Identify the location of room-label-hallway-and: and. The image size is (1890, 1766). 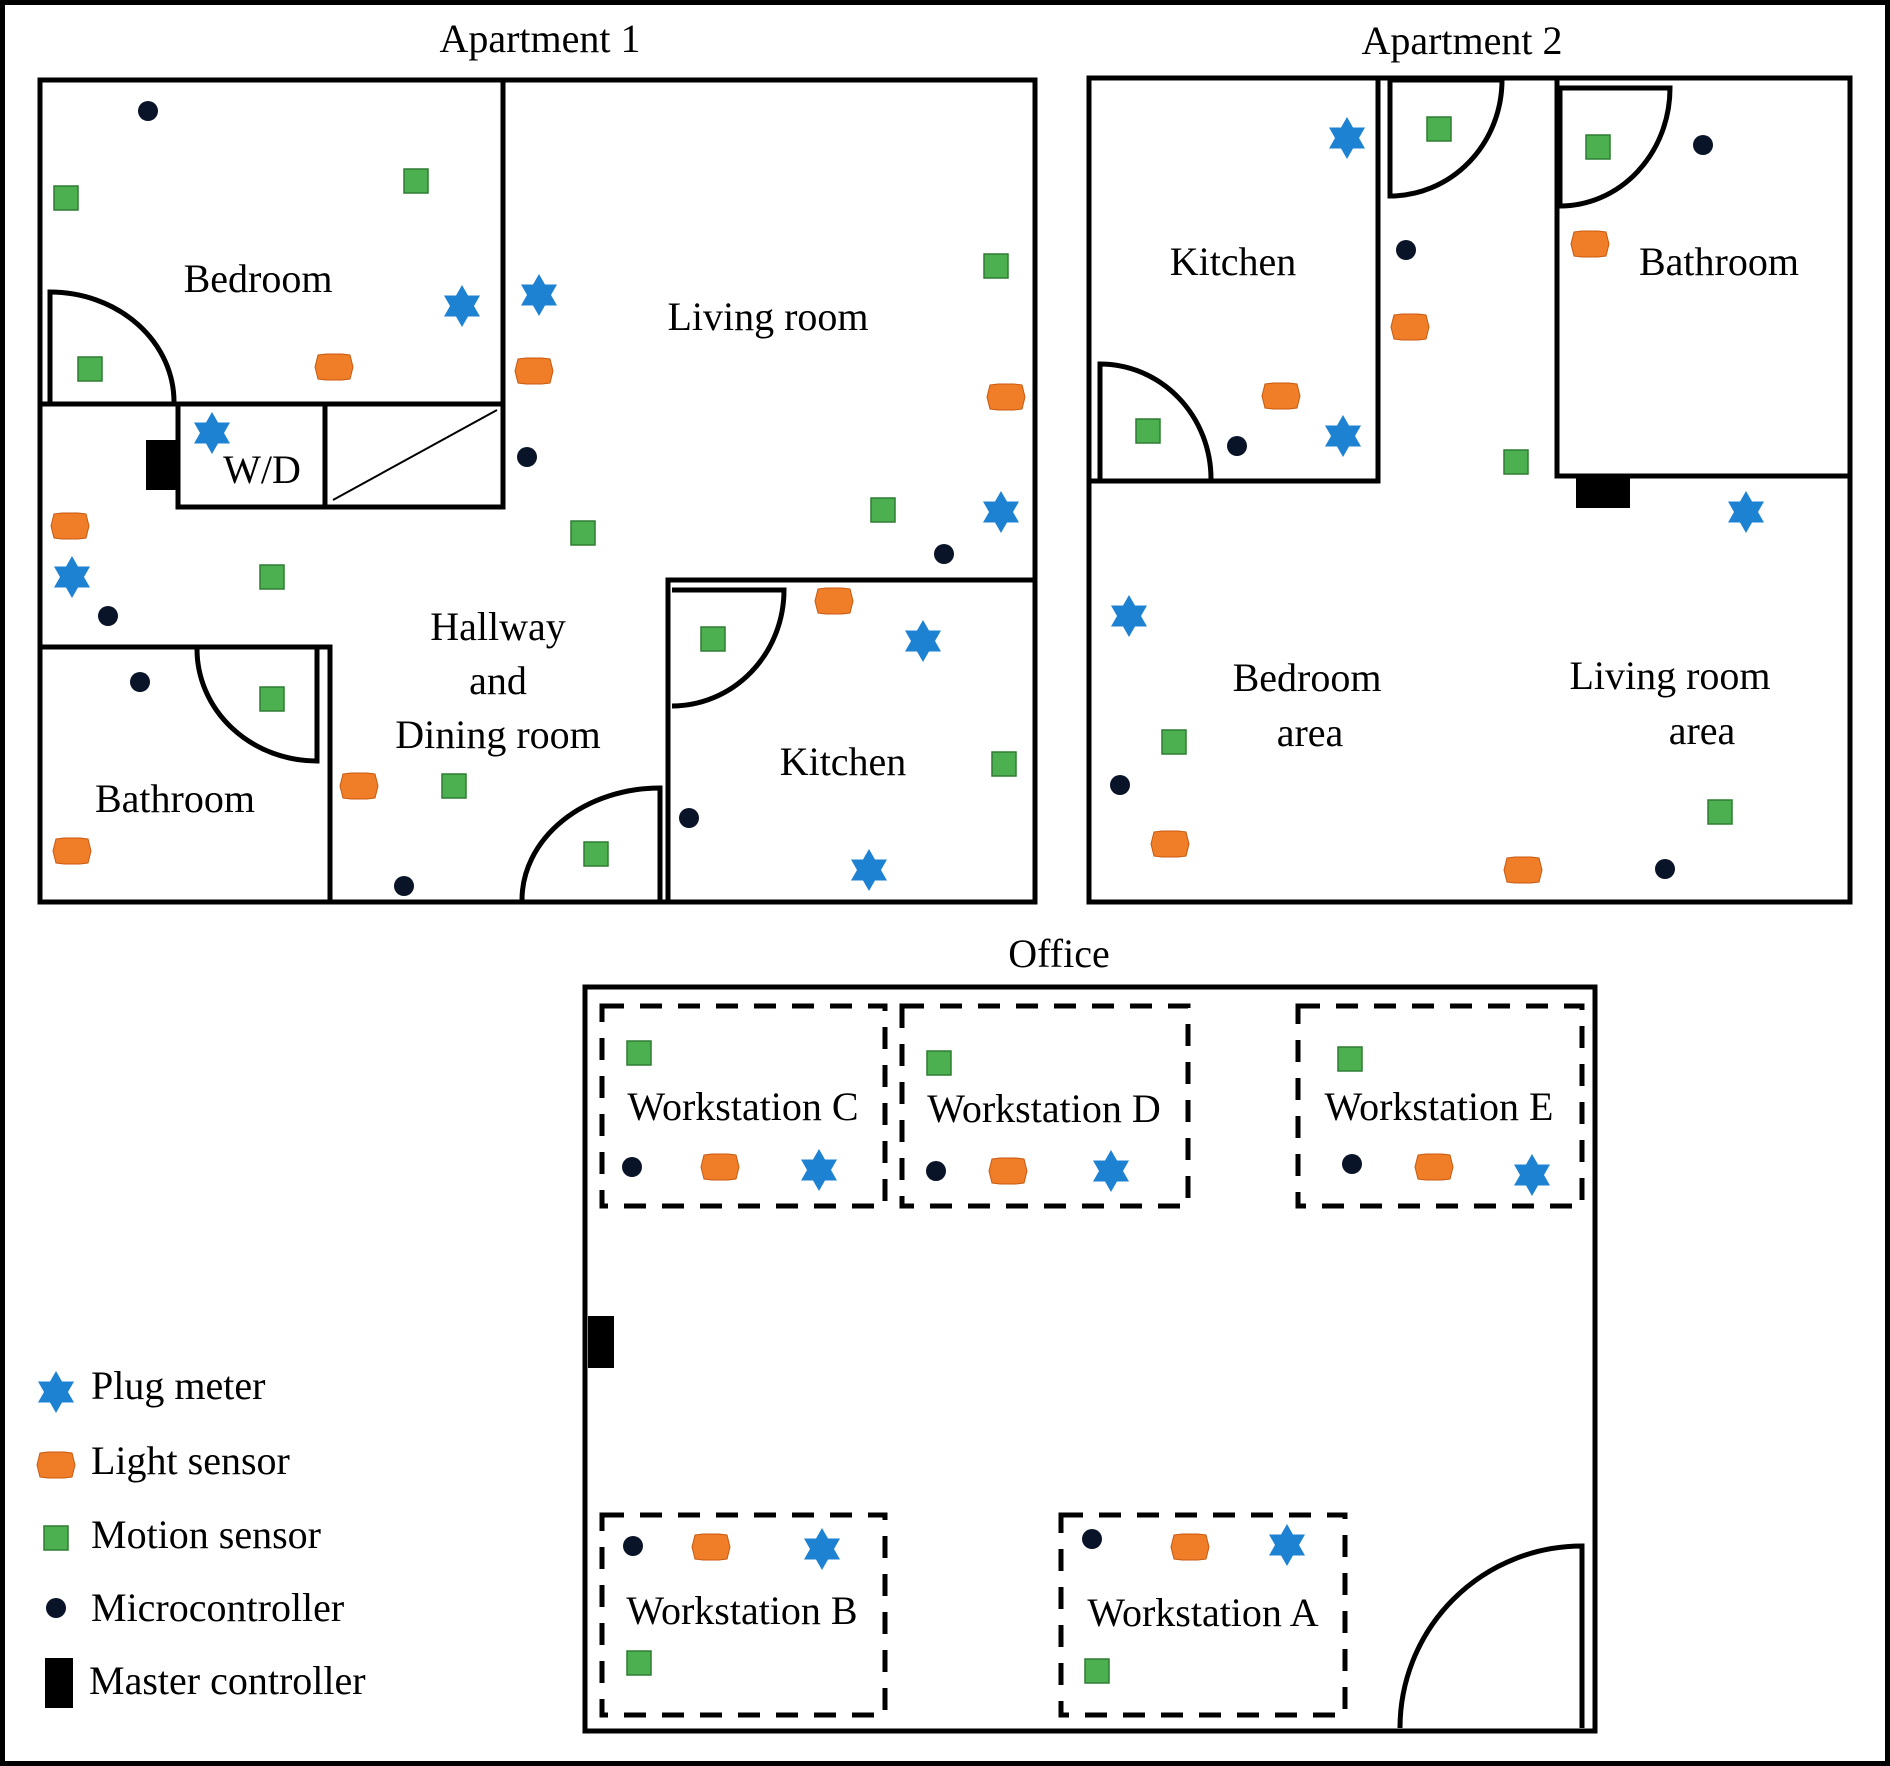
(498, 680).